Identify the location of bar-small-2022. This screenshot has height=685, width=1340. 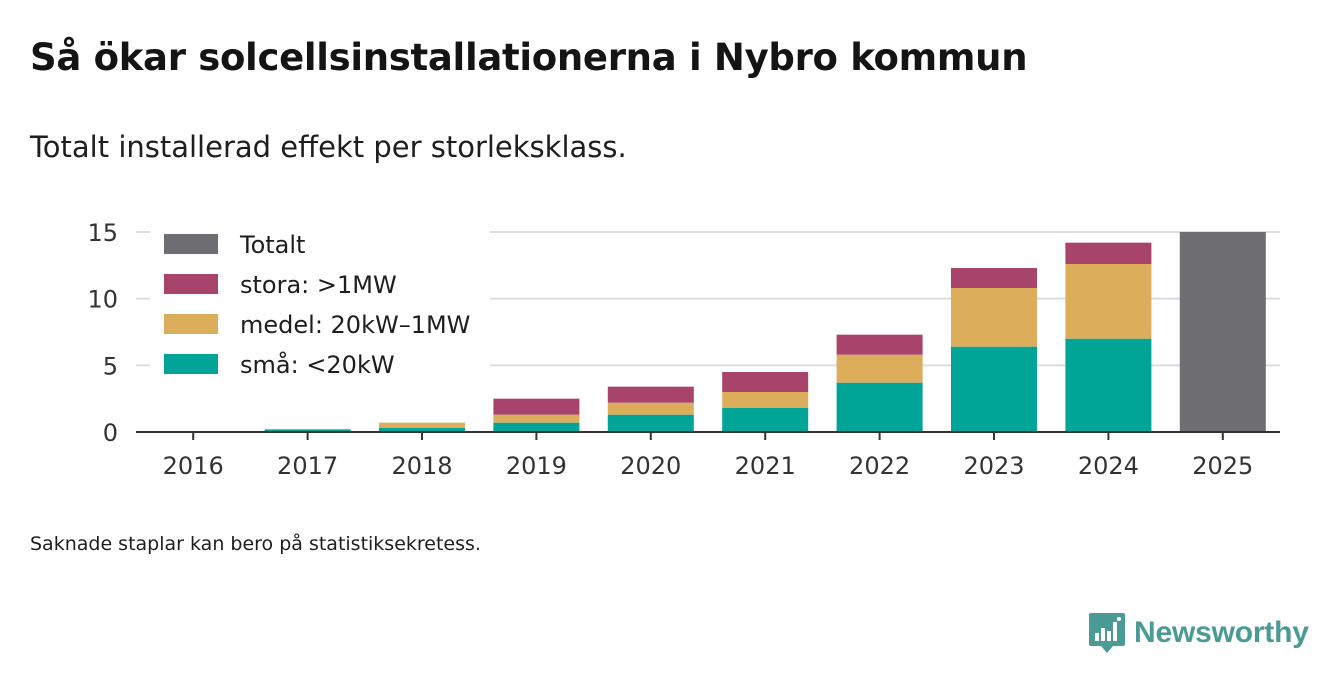
(879, 407).